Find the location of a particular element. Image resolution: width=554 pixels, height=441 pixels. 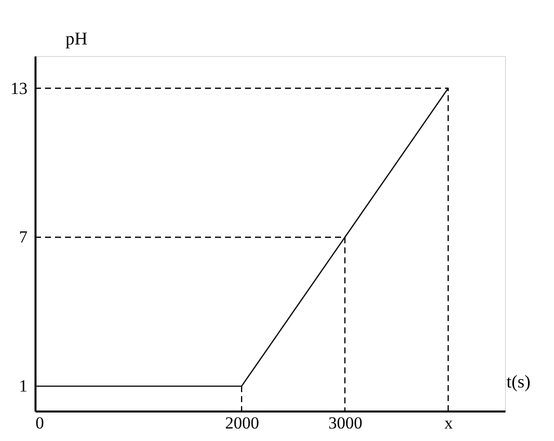

y-tick-label: 1 is located at coordinates (23, 386).